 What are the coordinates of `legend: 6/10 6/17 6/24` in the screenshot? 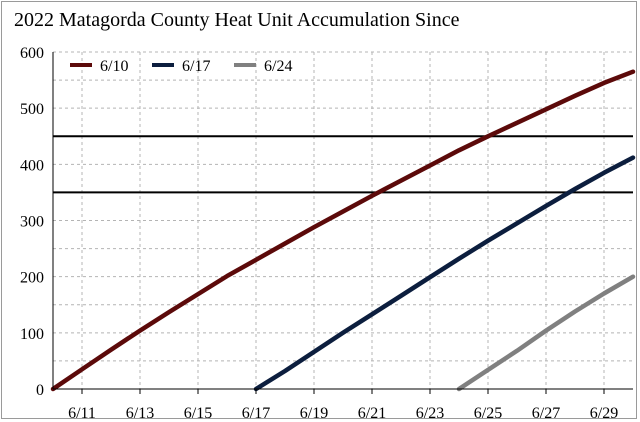 It's located at (181, 66).